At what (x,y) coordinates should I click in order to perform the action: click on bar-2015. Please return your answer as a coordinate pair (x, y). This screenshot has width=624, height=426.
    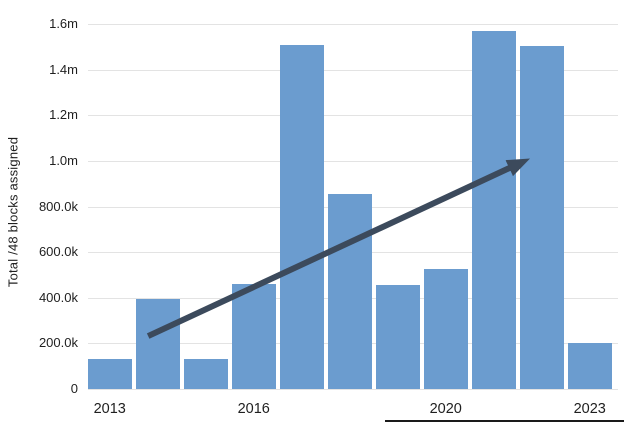
    Looking at the image, I should click on (206, 374).